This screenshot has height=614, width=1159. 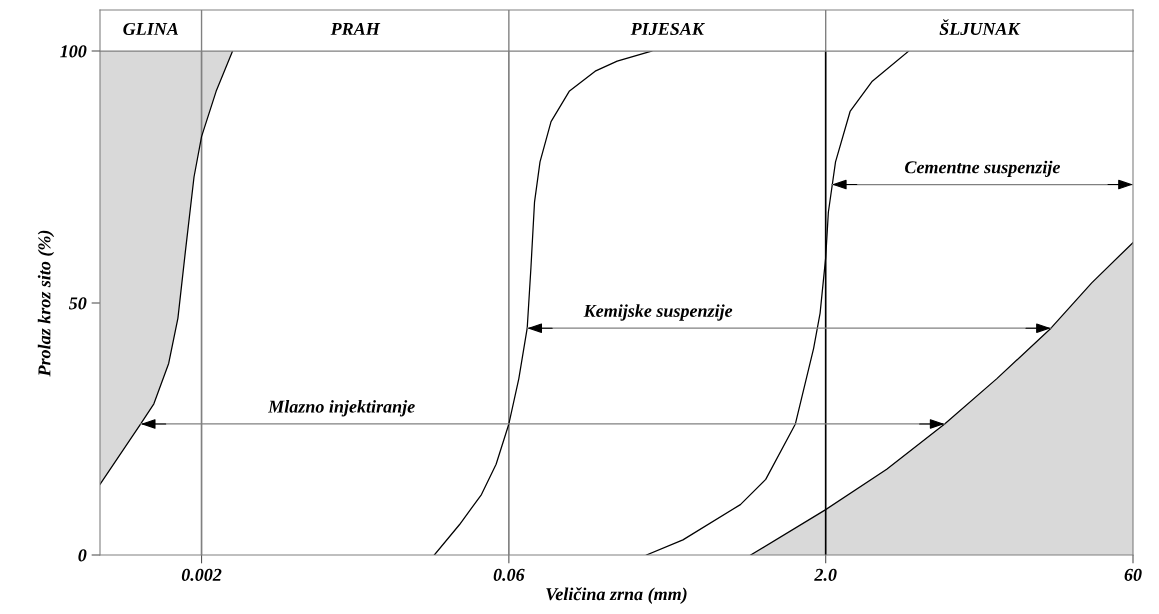 What do you see at coordinates (77, 303) in the screenshot?
I see `y-tick-label: 50` at bounding box center [77, 303].